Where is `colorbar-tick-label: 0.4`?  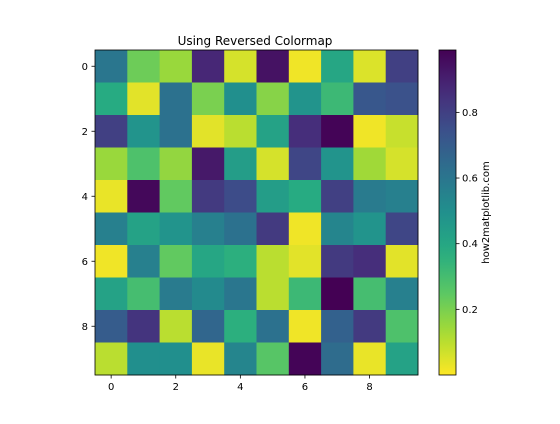 colorbar-tick-label: 0.4 is located at coordinates (470, 244).